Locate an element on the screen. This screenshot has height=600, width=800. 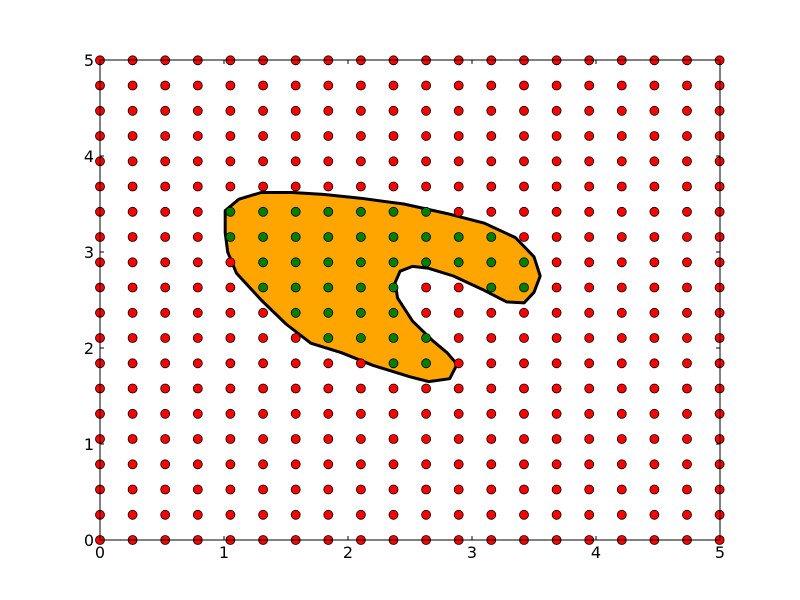
y-tick-label: 5 is located at coordinates (89, 60).